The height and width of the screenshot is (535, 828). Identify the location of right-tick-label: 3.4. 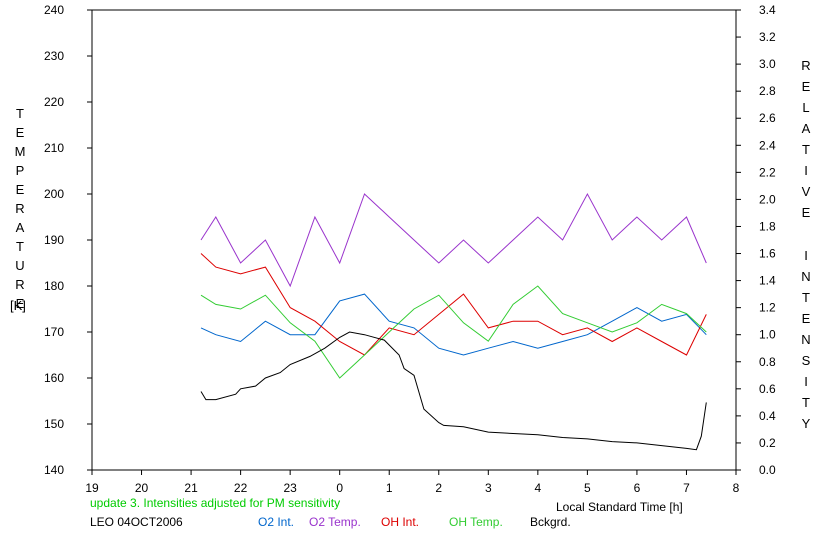
(767, 10).